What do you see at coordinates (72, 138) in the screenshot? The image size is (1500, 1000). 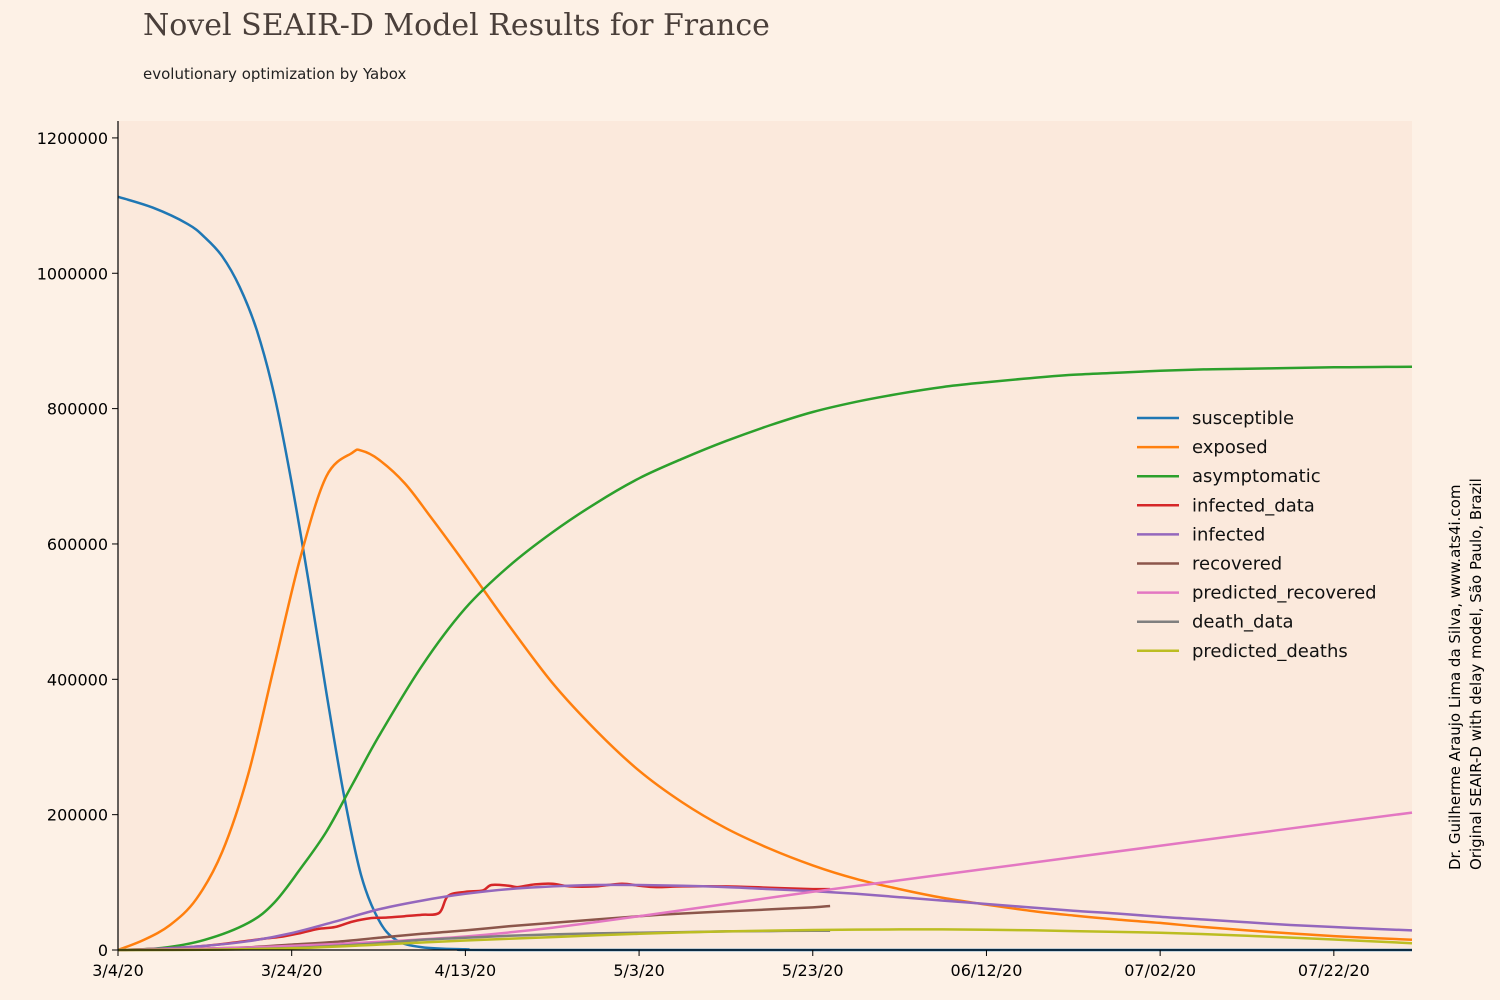 I see `y-tick-label: 1200000` at bounding box center [72, 138].